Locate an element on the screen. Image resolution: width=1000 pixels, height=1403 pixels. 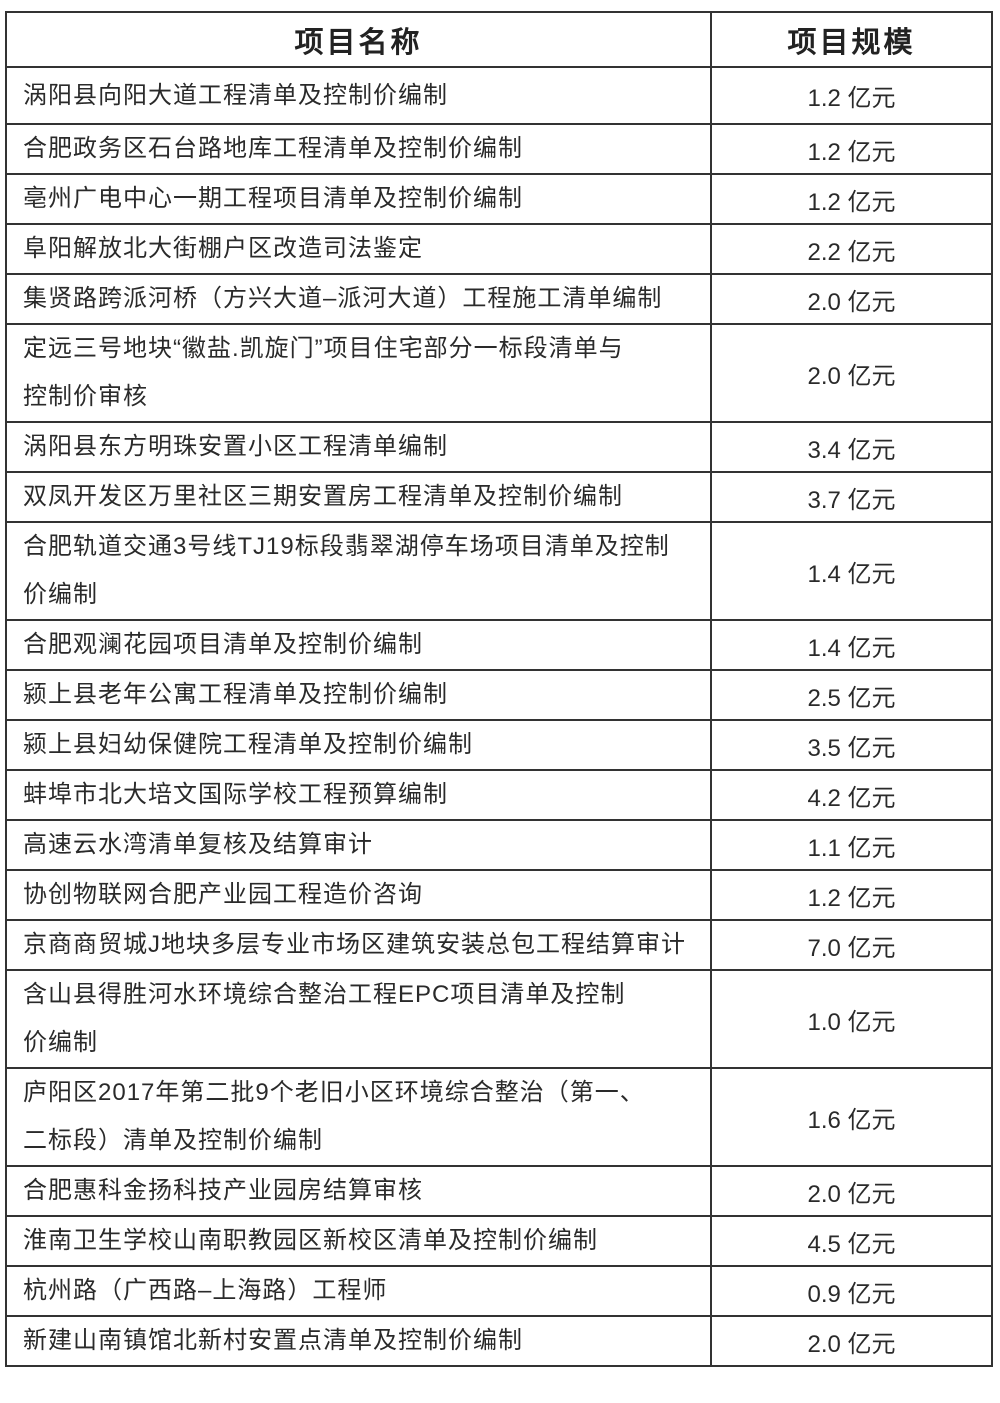
project-scale-cell: 7.0 亿元 is located at coordinates (851, 945).